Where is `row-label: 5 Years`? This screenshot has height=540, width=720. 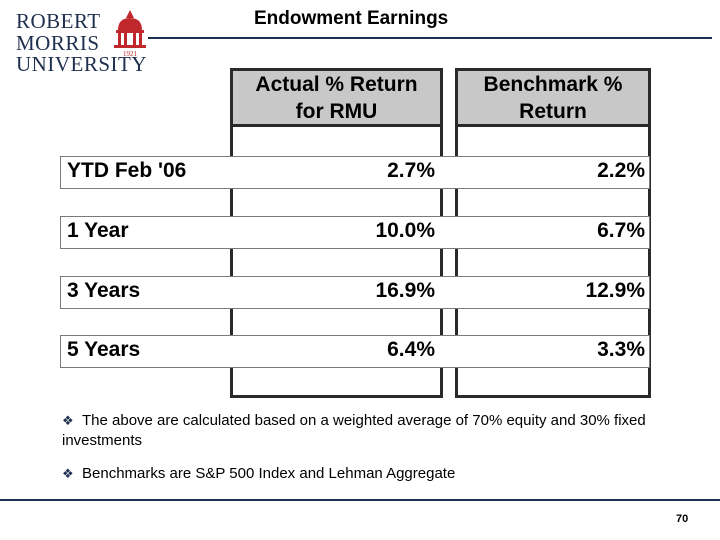 row-label: 5 Years is located at coordinates (104, 349).